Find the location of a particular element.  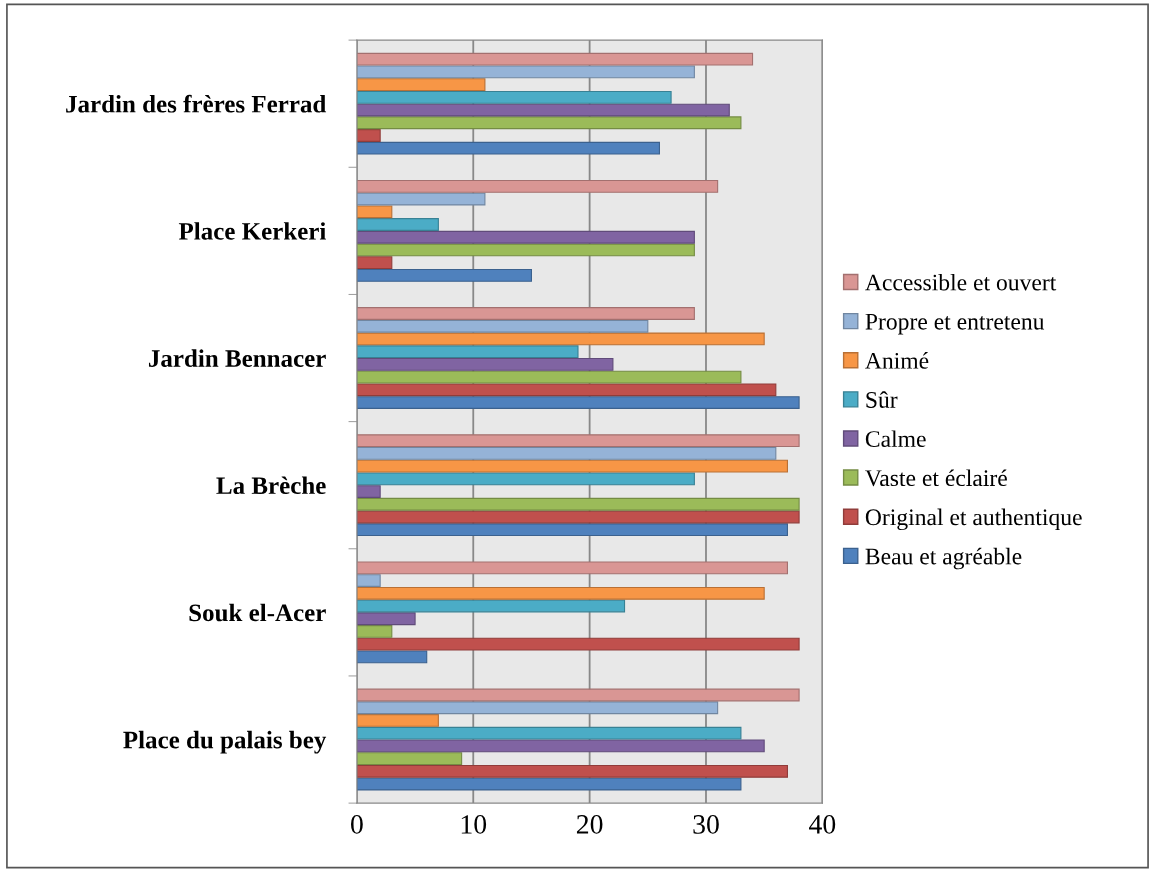

legend-label: Sûr is located at coordinates (882, 399).